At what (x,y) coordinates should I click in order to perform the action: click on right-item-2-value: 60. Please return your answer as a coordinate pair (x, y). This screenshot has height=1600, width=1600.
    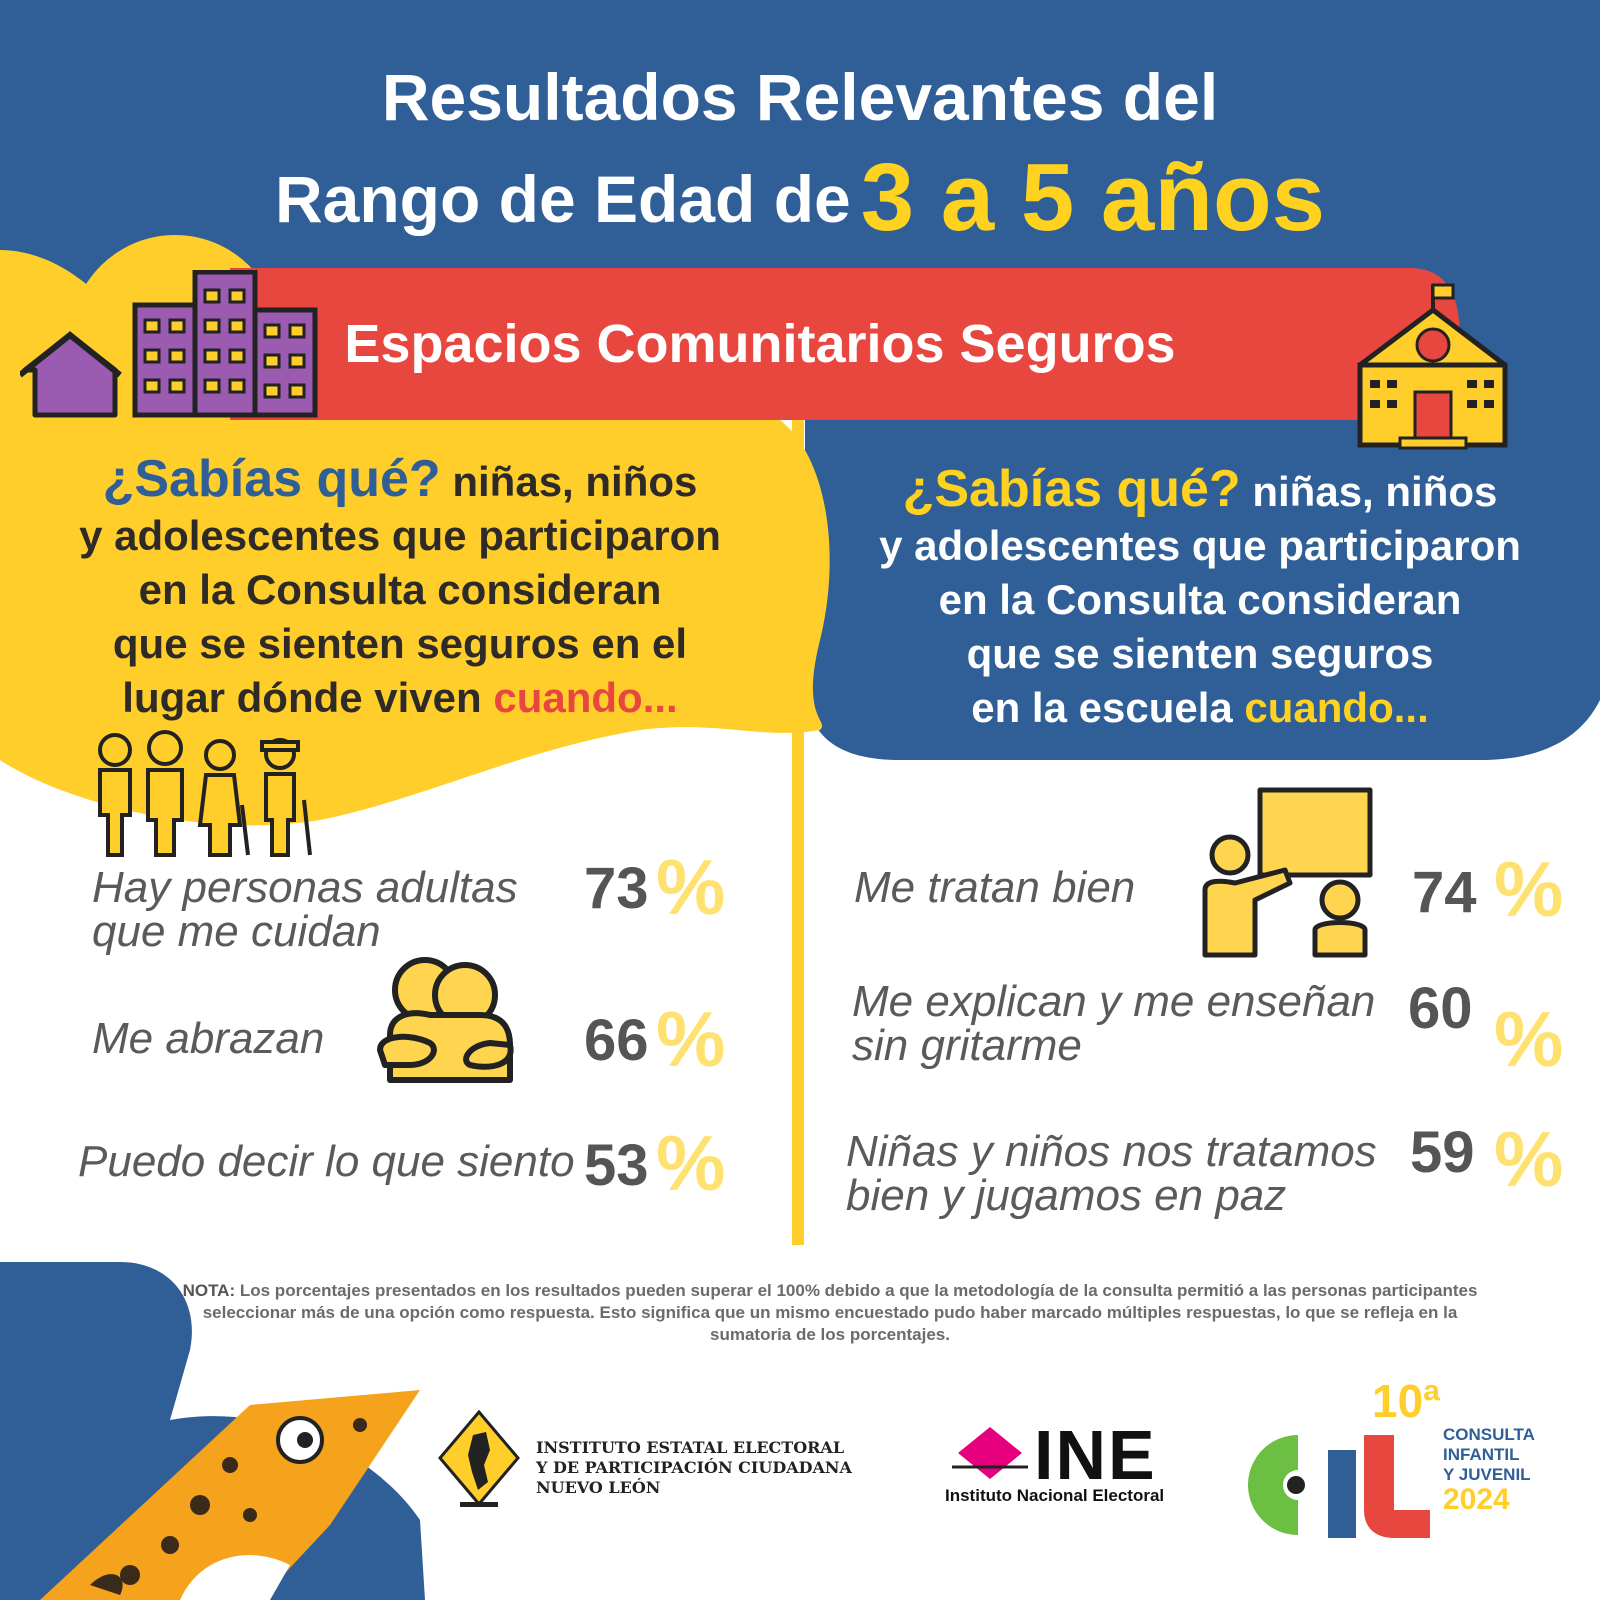
    Looking at the image, I should click on (1440, 1008).